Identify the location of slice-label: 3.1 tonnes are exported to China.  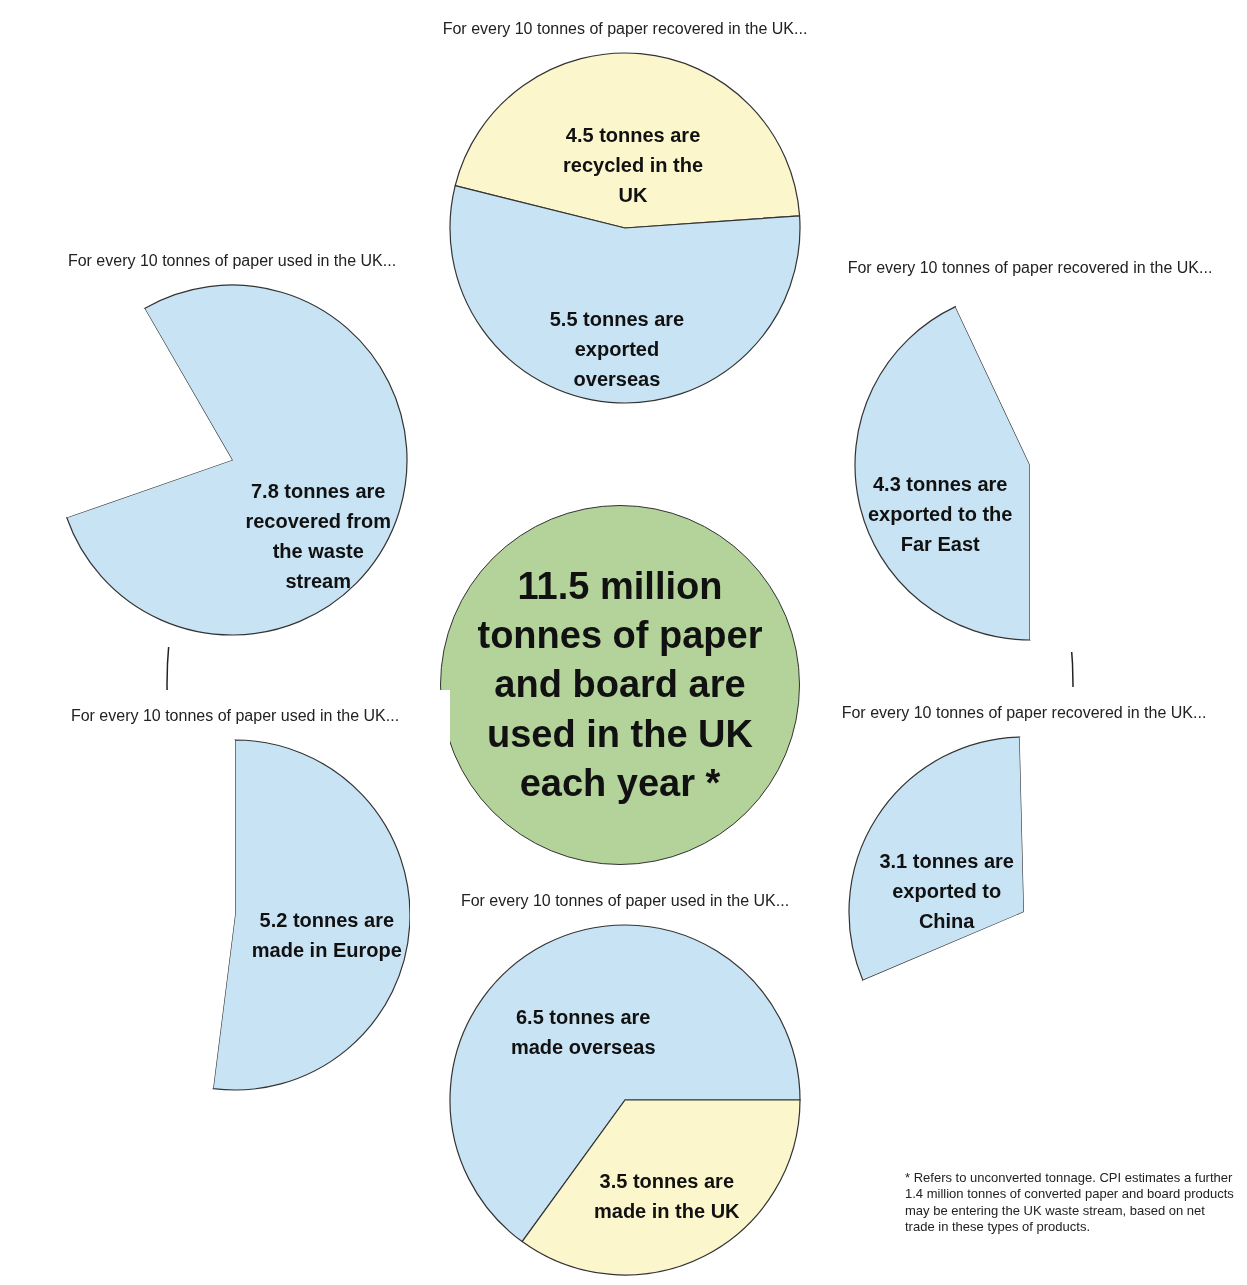
(946, 891).